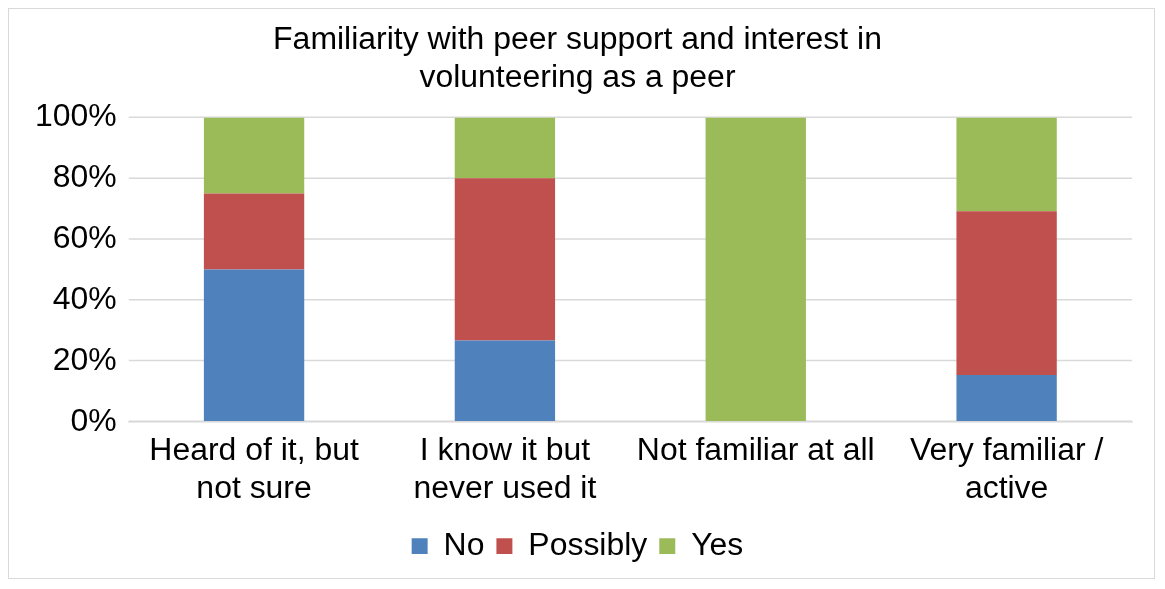  Describe the element at coordinates (577, 57) in the screenshot. I see `chart-title: Familiarity with peer support and interest in volunteering as a peer` at that location.